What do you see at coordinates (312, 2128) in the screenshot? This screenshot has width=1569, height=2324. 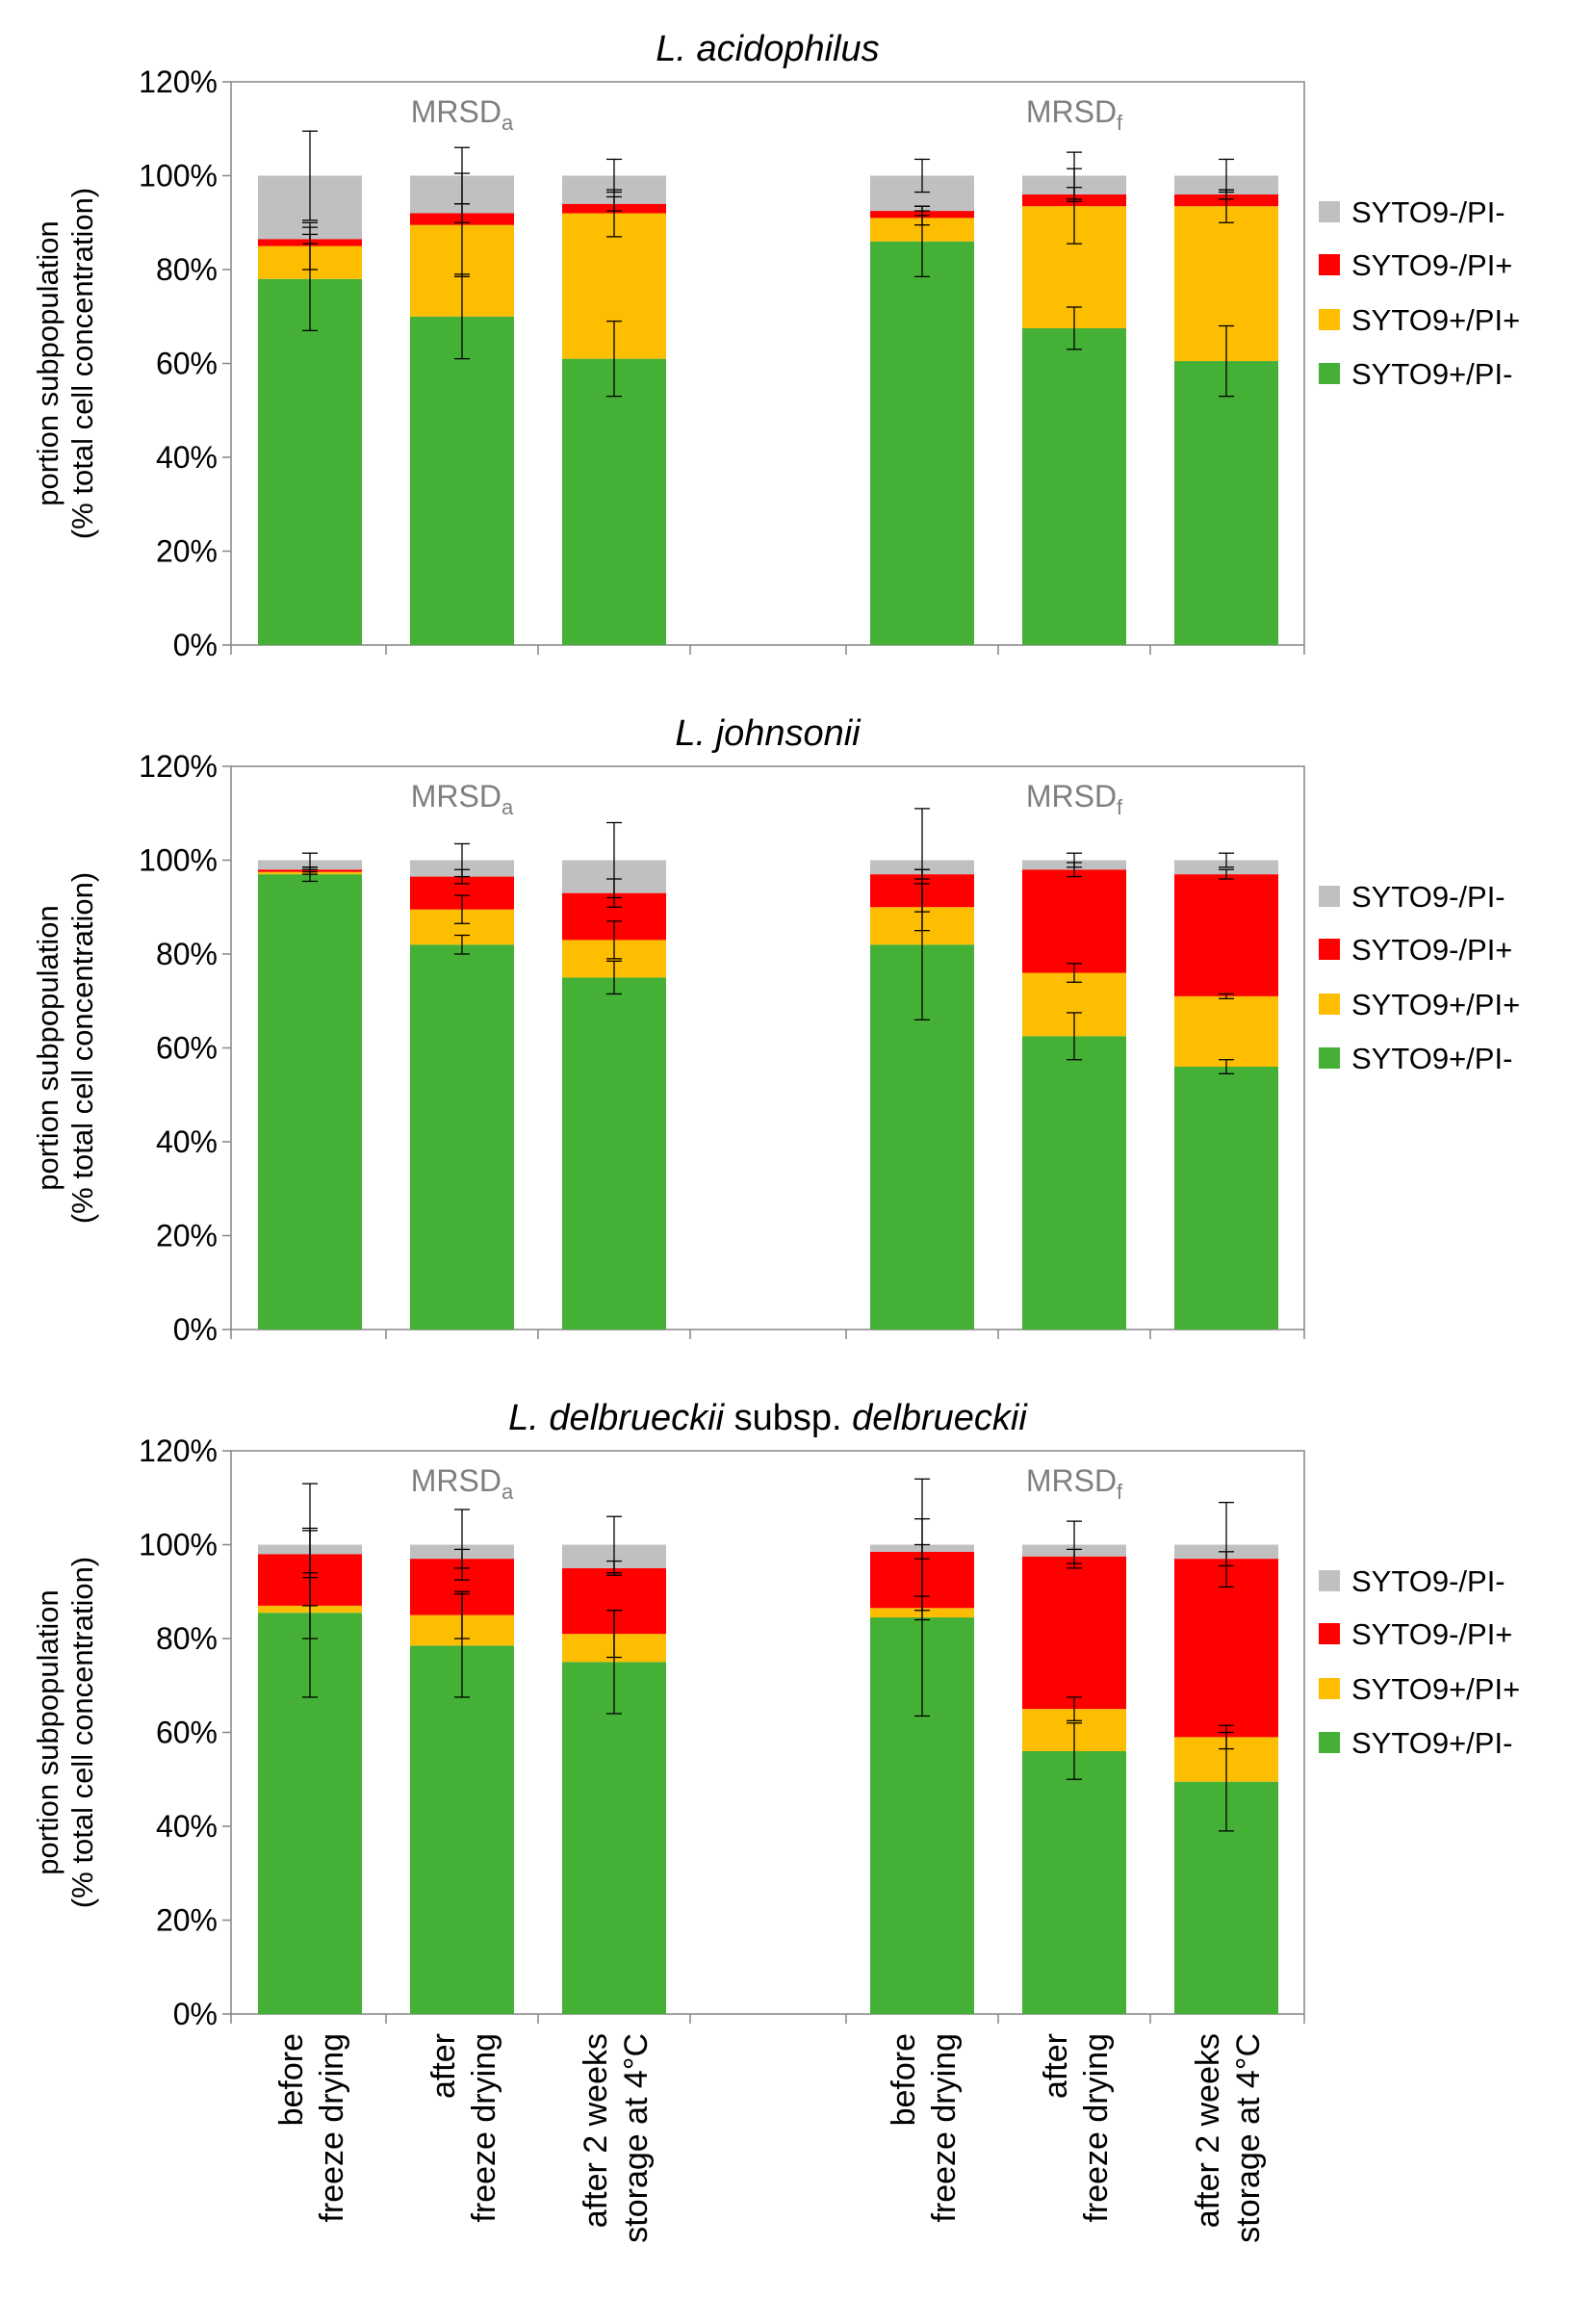 I see `x-category-label: before freeze drying` at bounding box center [312, 2128].